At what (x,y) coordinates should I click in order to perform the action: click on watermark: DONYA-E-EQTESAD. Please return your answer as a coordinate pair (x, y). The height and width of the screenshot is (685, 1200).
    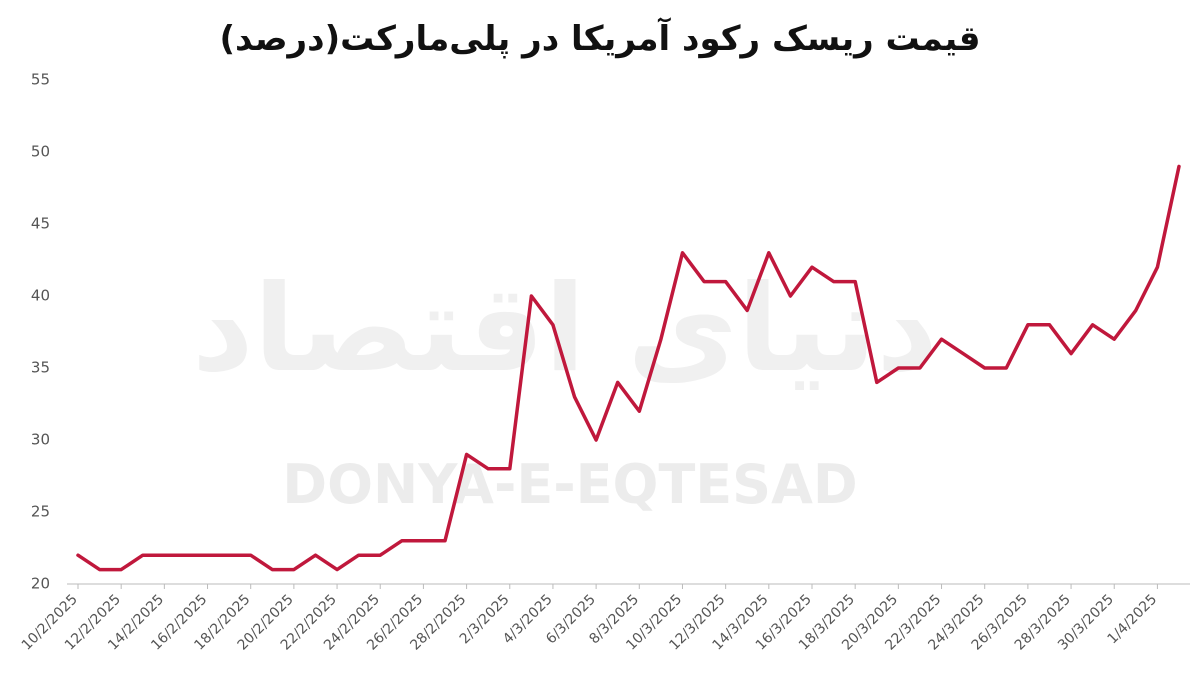
    Looking at the image, I should click on (569, 484).